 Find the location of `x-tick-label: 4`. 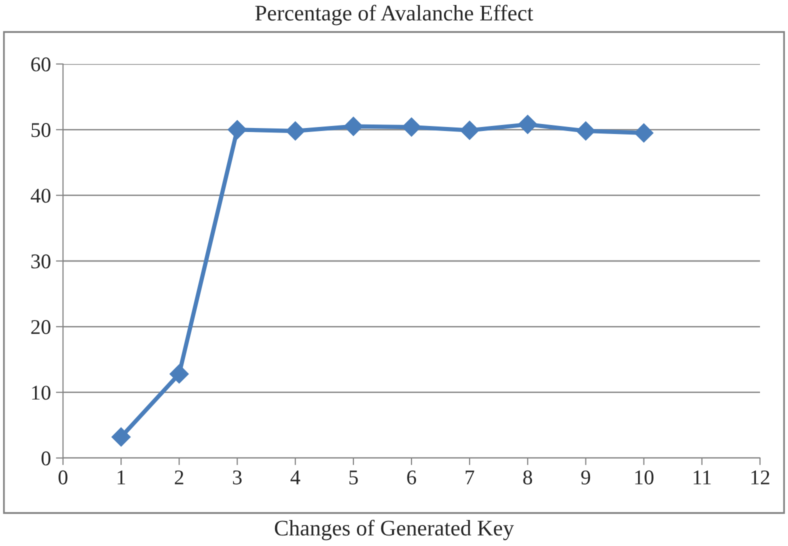

x-tick-label: 4 is located at coordinates (295, 477).